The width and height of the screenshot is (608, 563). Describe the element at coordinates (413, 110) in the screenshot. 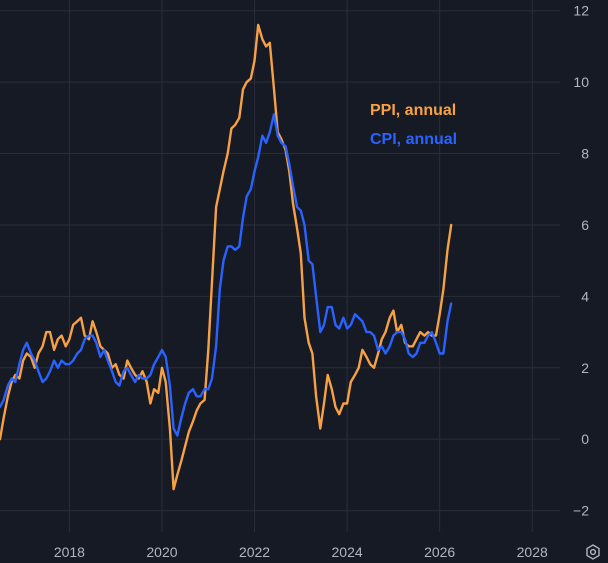

I see `legend-label-ppi: PPI, annual` at that location.